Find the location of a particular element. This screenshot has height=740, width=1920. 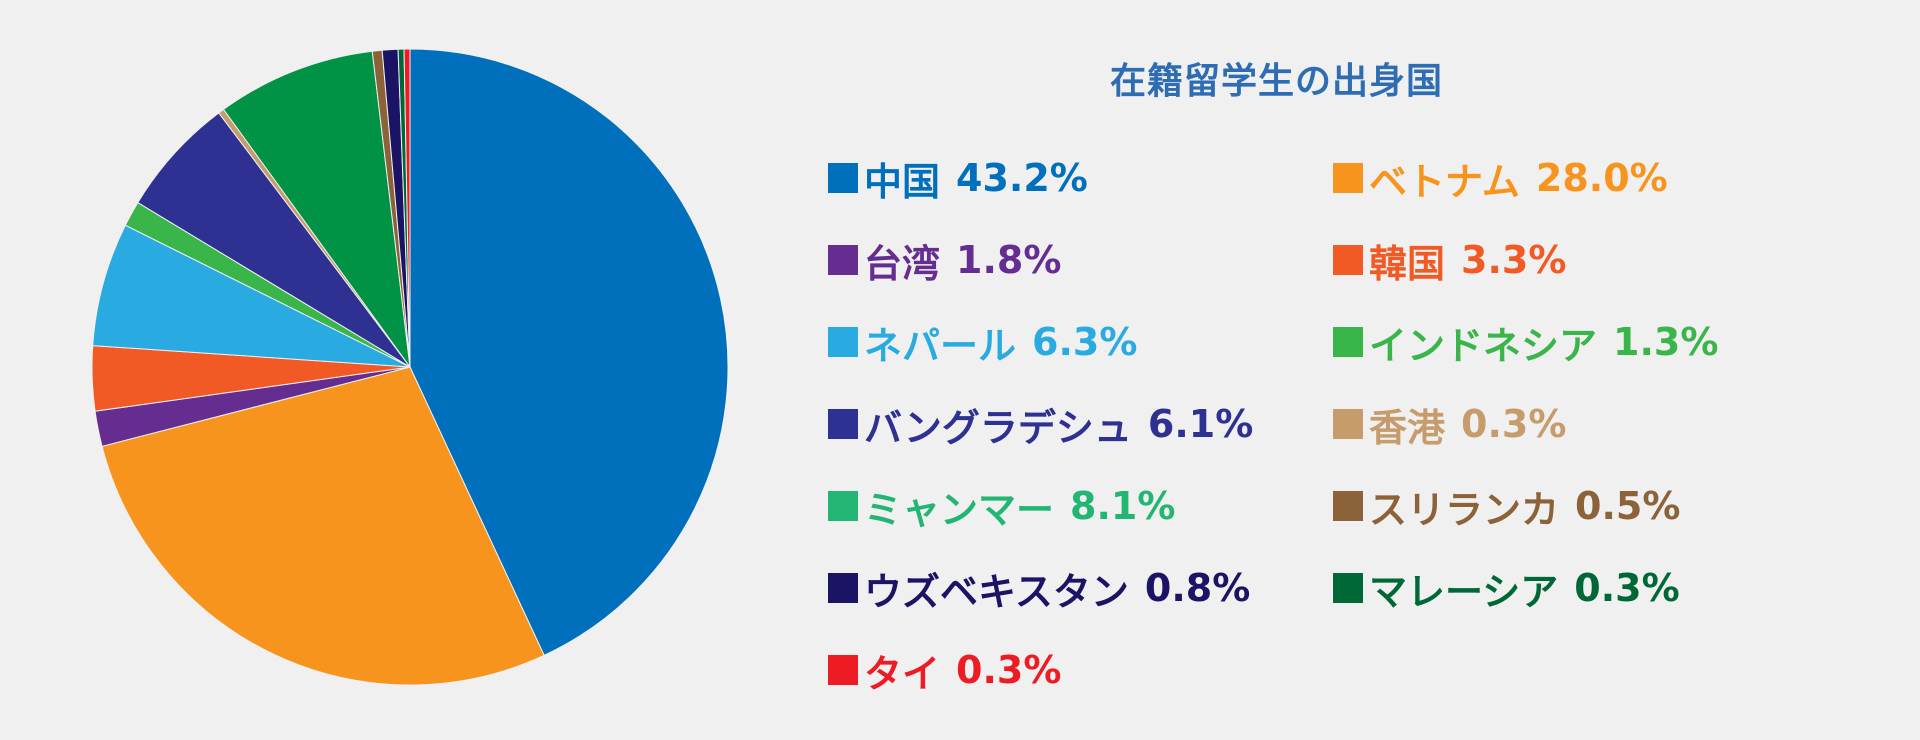

legend-label-1: ベトナム is located at coordinates (1444, 181).